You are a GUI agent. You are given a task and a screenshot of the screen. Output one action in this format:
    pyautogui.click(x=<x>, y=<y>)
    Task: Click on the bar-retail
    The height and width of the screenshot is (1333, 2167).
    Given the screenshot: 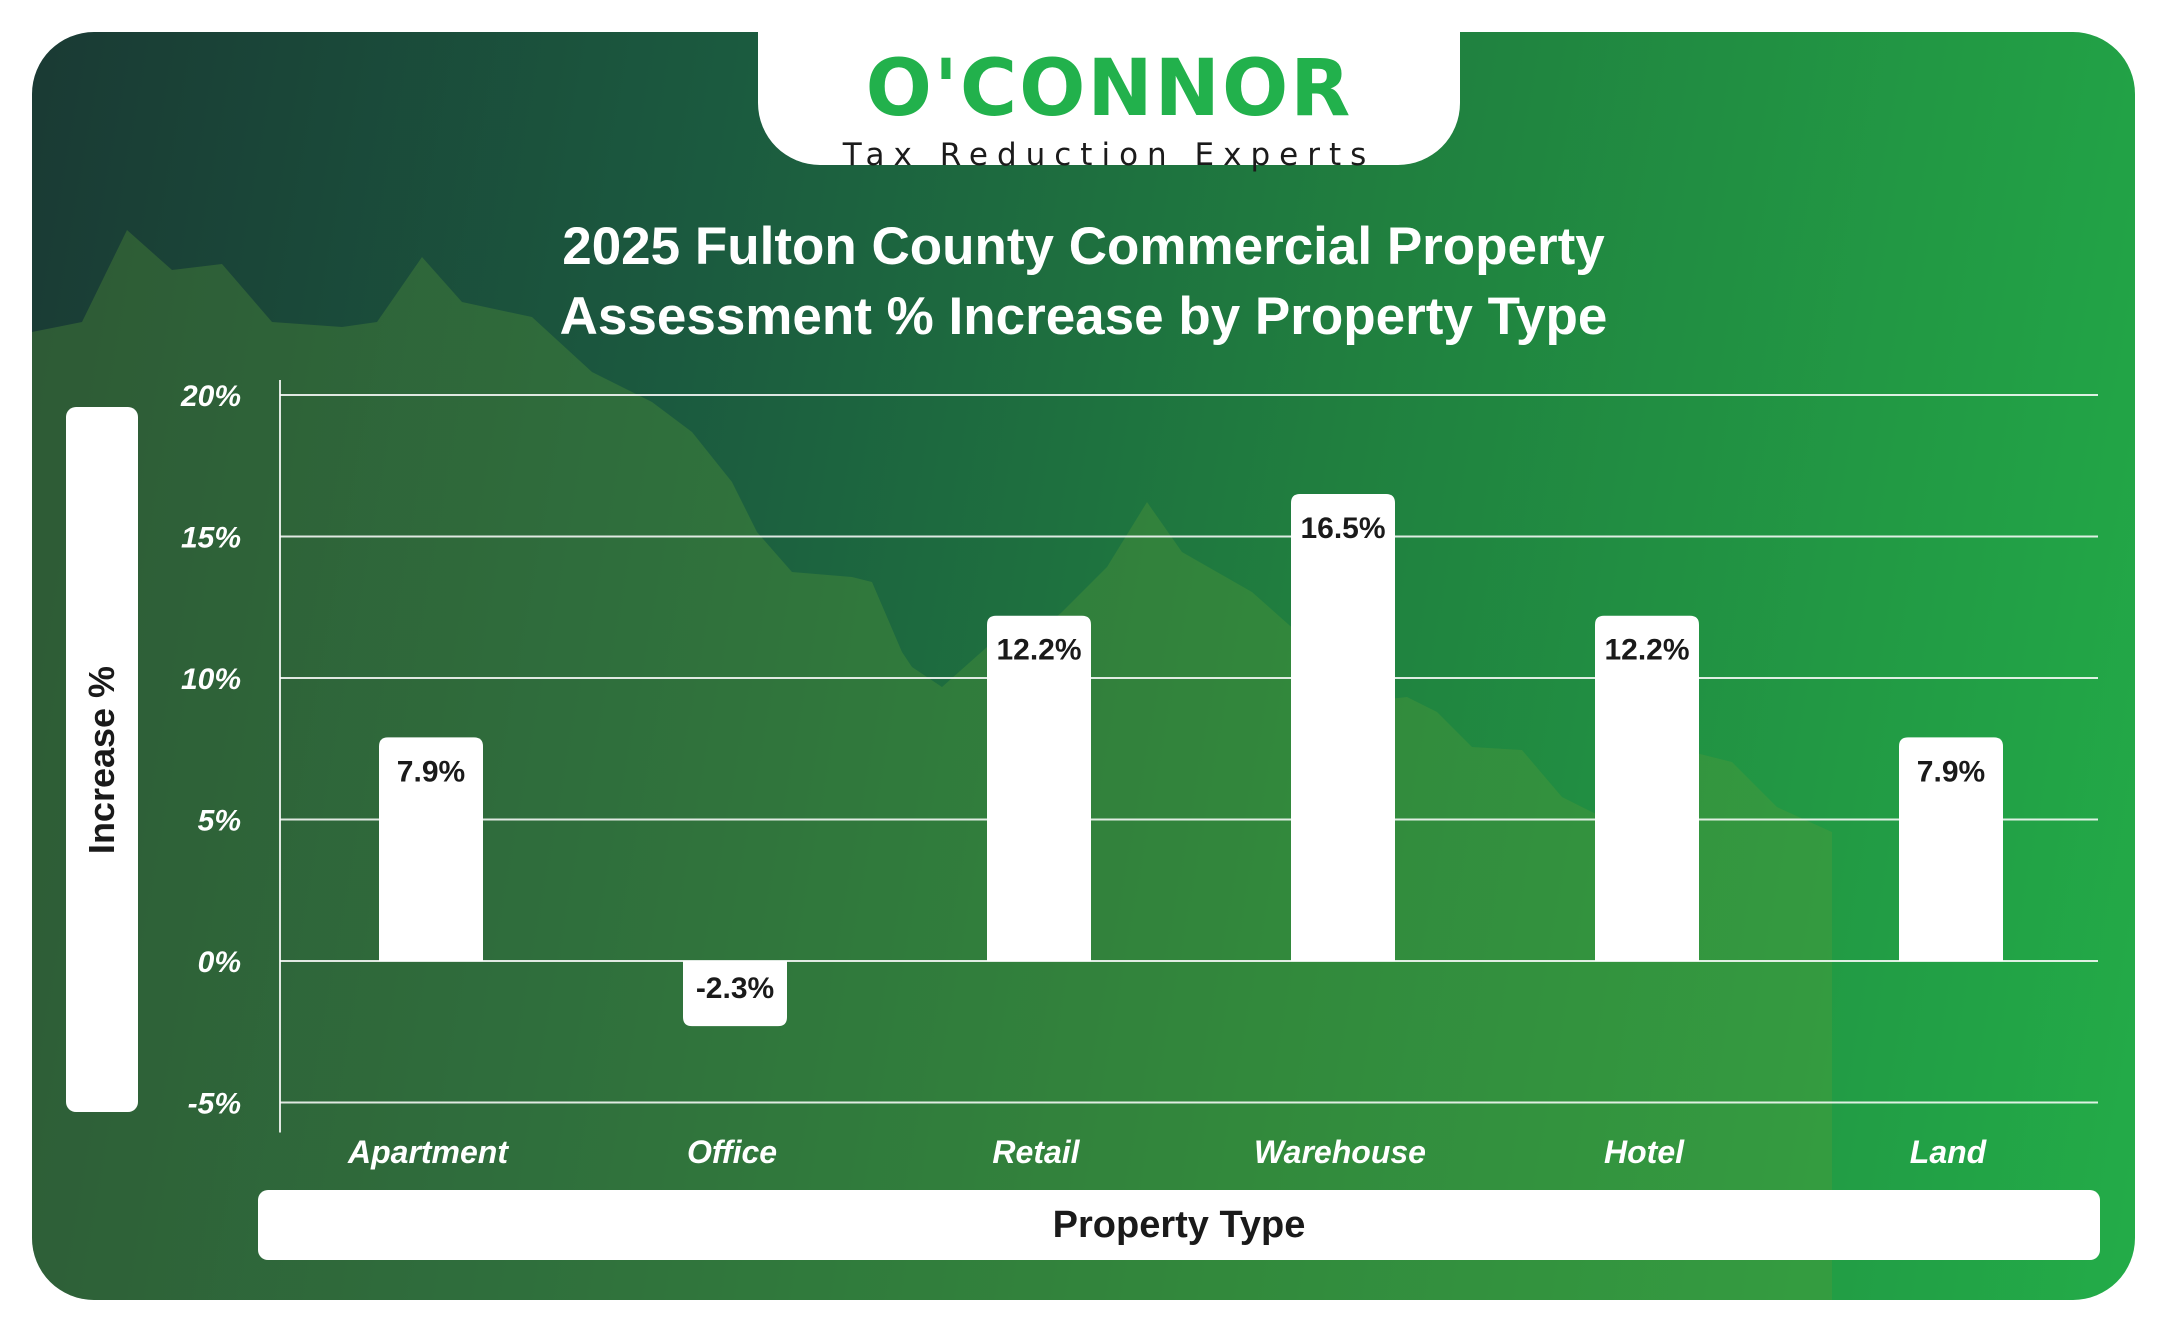 What is the action you would take?
    pyautogui.click(x=1039, y=788)
    